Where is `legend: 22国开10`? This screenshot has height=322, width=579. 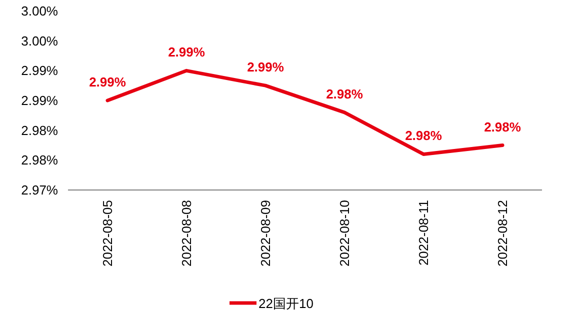
legend: 22国开10 is located at coordinates (272, 303).